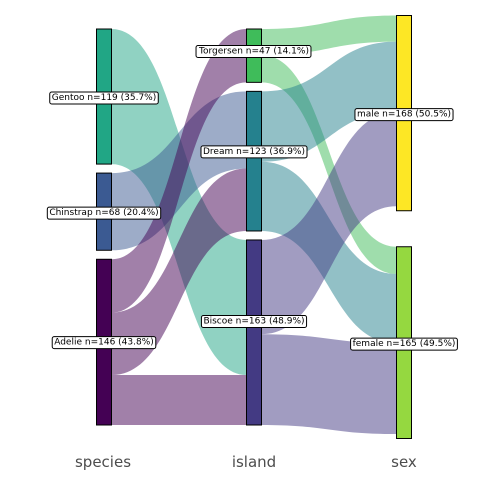 The width and height of the screenshot is (504, 504). Describe the element at coordinates (329, 101) in the screenshot. I see `flow-dream-male` at that location.